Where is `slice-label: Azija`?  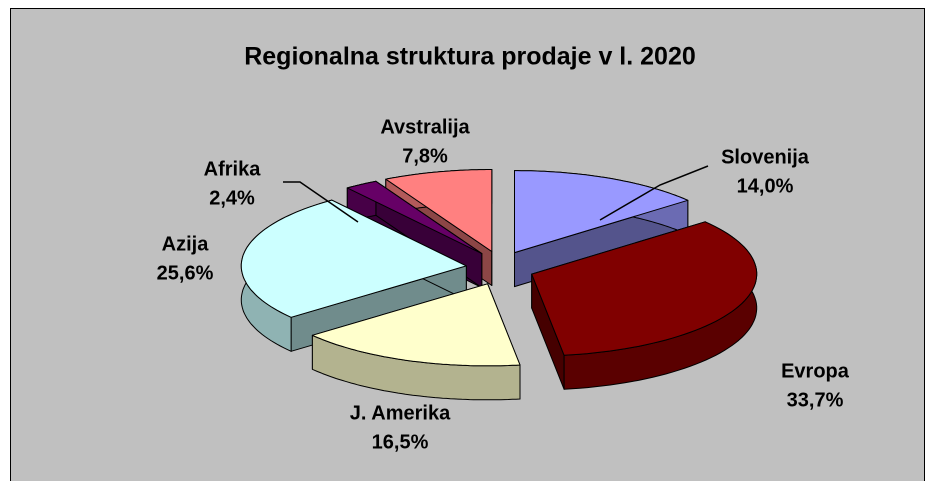 slice-label: Azija is located at coordinates (186, 244).